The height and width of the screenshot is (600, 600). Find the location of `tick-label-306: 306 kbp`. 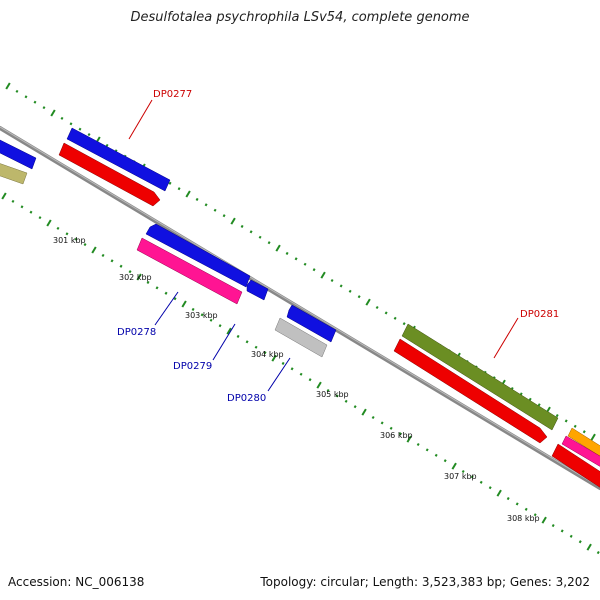

tick-label-306: 306 kbp is located at coordinates (396, 435).